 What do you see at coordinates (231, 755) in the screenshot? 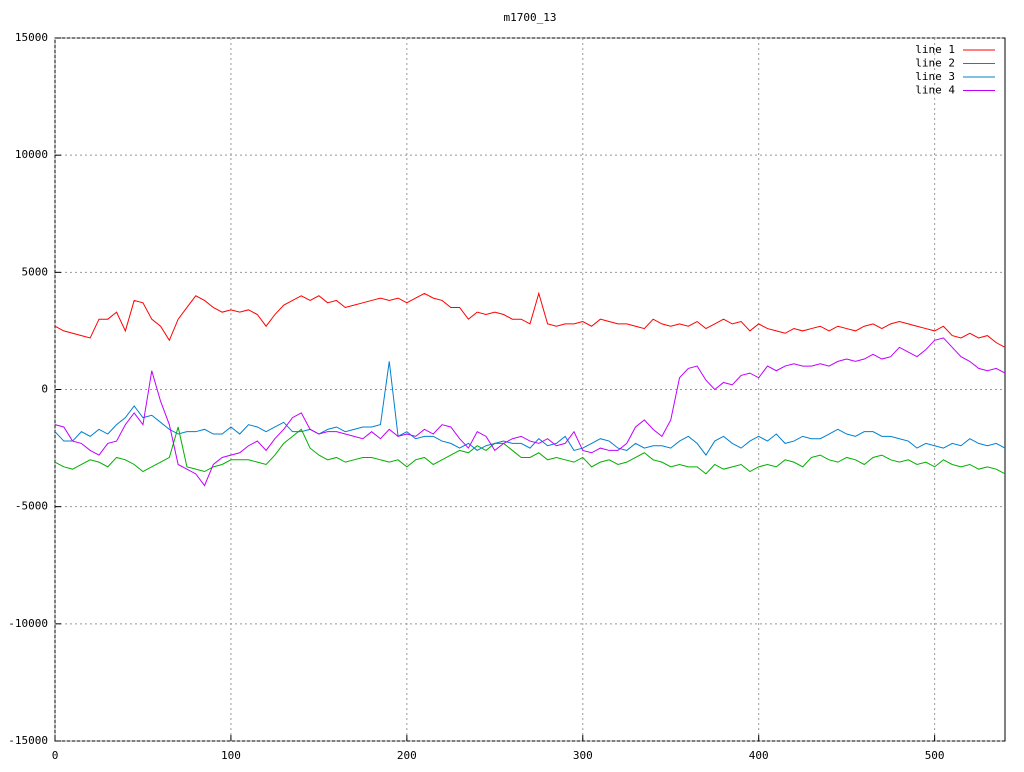
I see `x-tick-label: 100` at bounding box center [231, 755].